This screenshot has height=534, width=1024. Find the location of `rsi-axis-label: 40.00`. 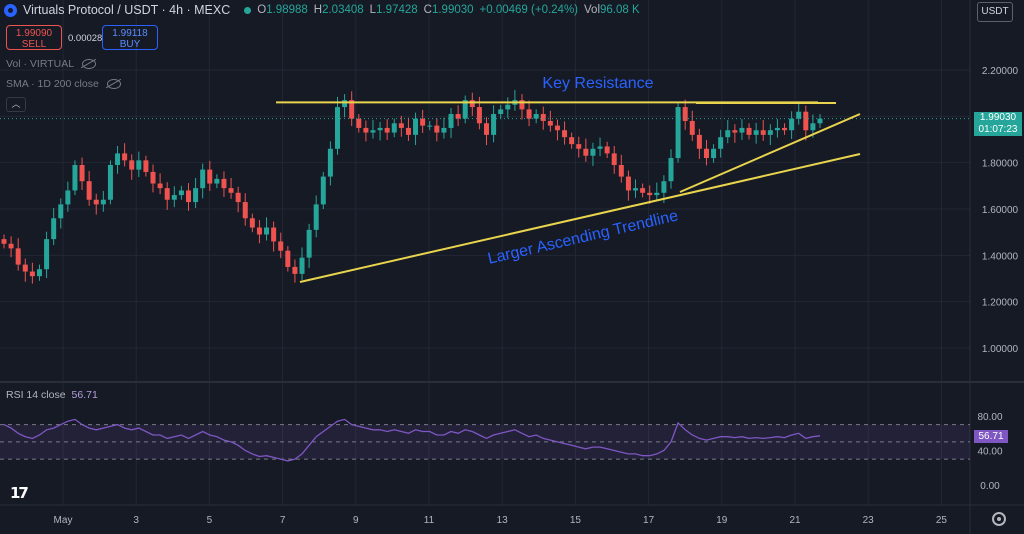

rsi-axis-label: 40.00 is located at coordinates (989, 452).